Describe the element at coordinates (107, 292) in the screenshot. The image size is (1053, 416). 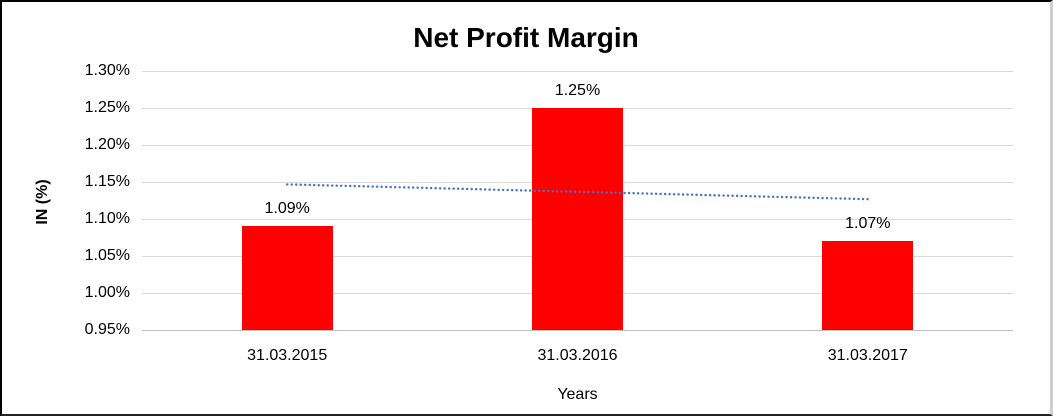
I see `y-tick-label: 1.00%` at that location.